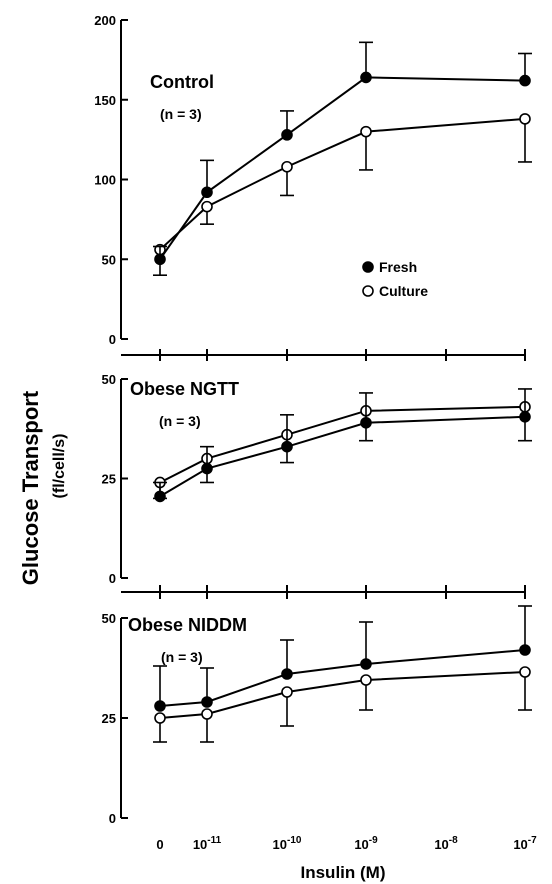 The width and height of the screenshot is (552, 884). Describe the element at coordinates (159, 844) in the screenshot. I see `x-tick-label: 0` at that location.